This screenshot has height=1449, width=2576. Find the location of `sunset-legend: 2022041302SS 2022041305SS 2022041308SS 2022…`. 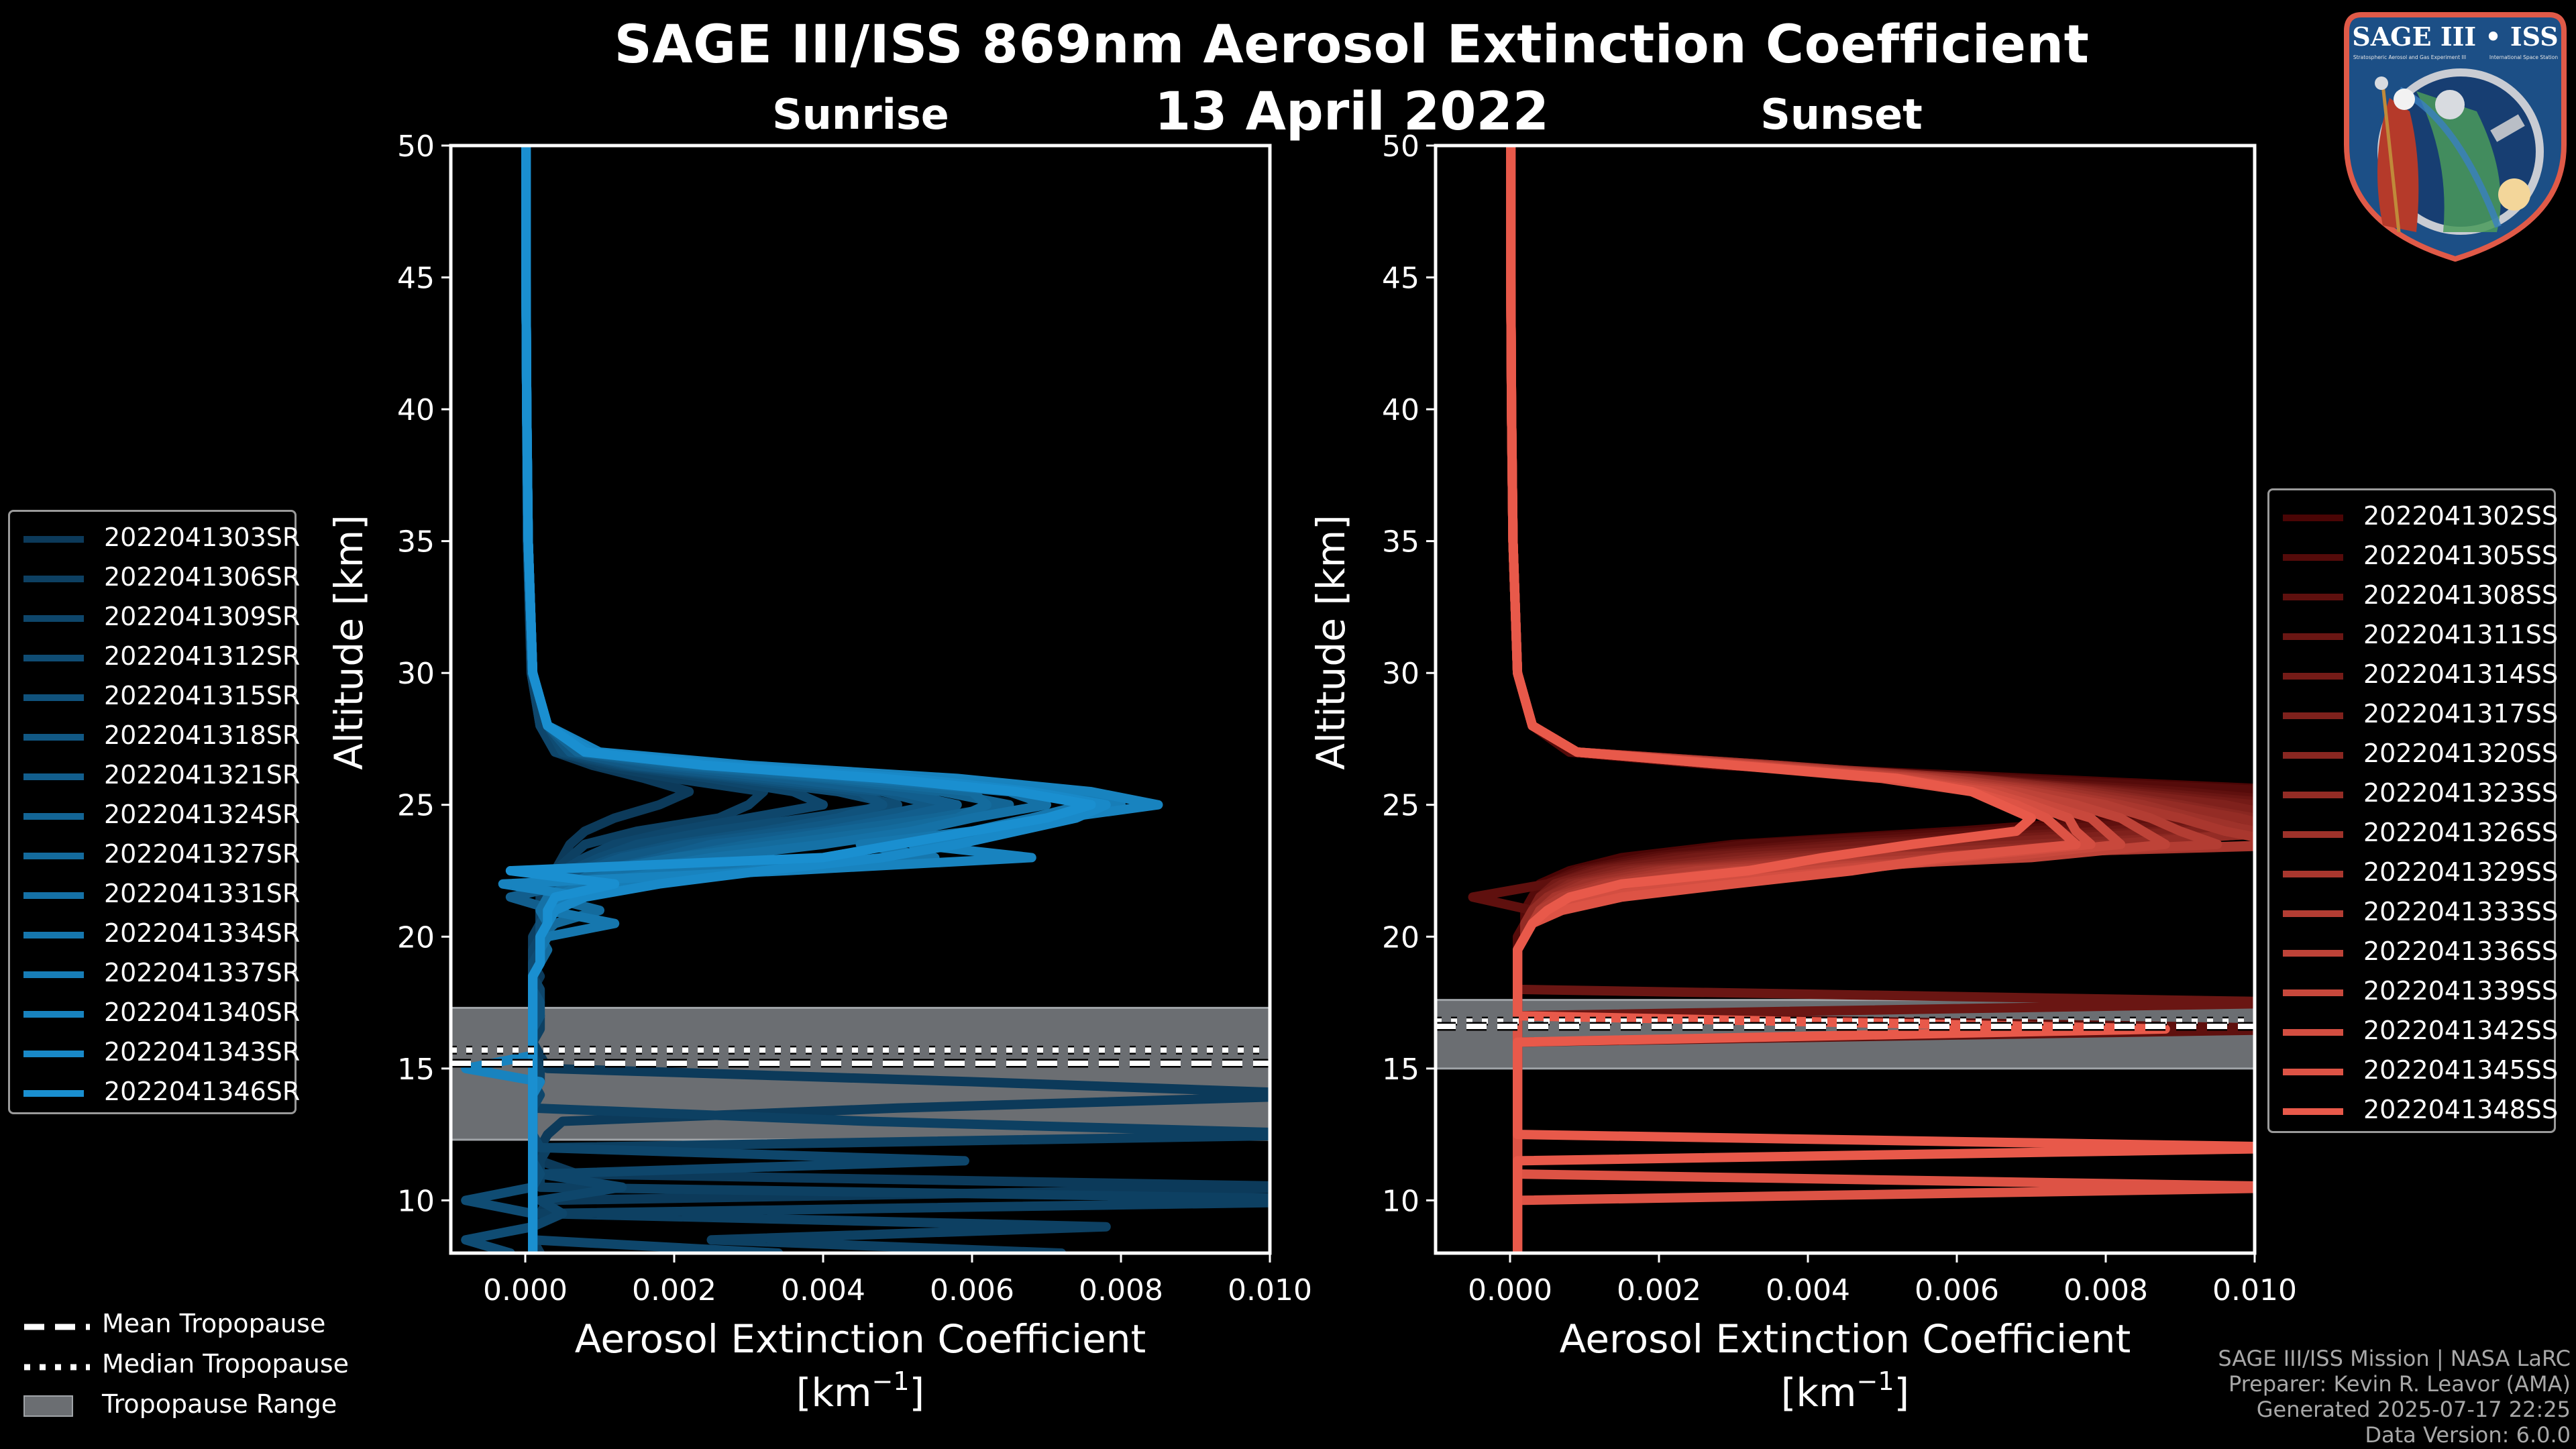

sunset-legend: 2022041302SS 2022041305SS 2022041308SS 2022… is located at coordinates (2413, 810).